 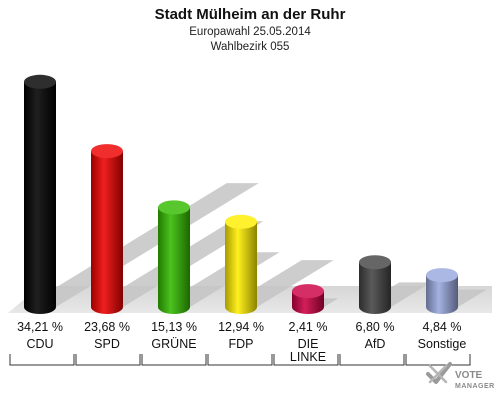 I want to click on value-label-fdp: 12,94 %, so click(x=241, y=327).